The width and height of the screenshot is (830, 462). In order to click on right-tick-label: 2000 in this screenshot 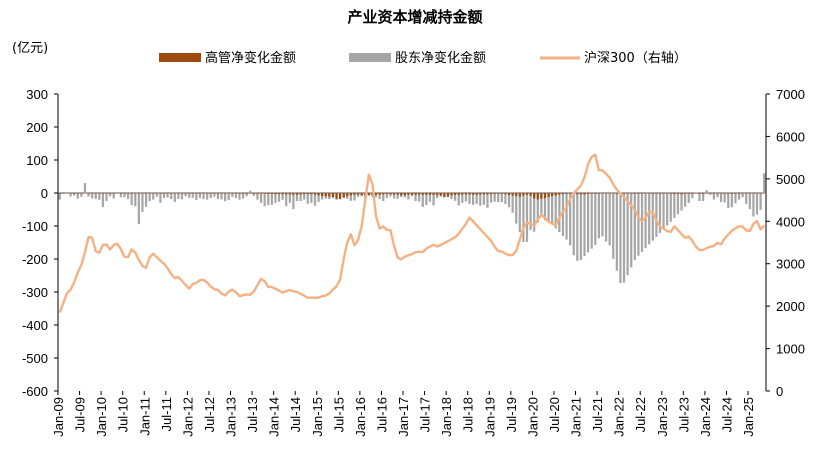, I will do `click(790, 306)`.